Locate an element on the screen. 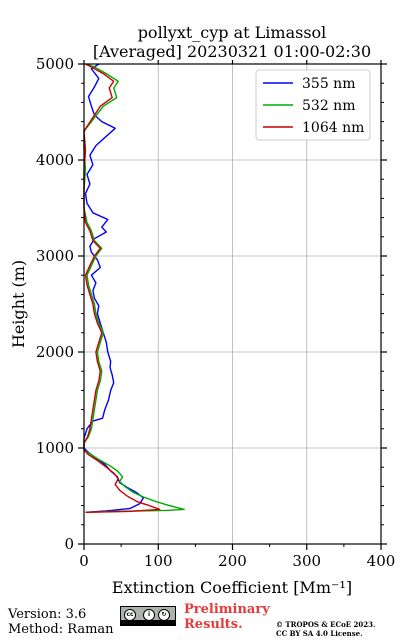  x-tick-label: 300 is located at coordinates (306, 561).